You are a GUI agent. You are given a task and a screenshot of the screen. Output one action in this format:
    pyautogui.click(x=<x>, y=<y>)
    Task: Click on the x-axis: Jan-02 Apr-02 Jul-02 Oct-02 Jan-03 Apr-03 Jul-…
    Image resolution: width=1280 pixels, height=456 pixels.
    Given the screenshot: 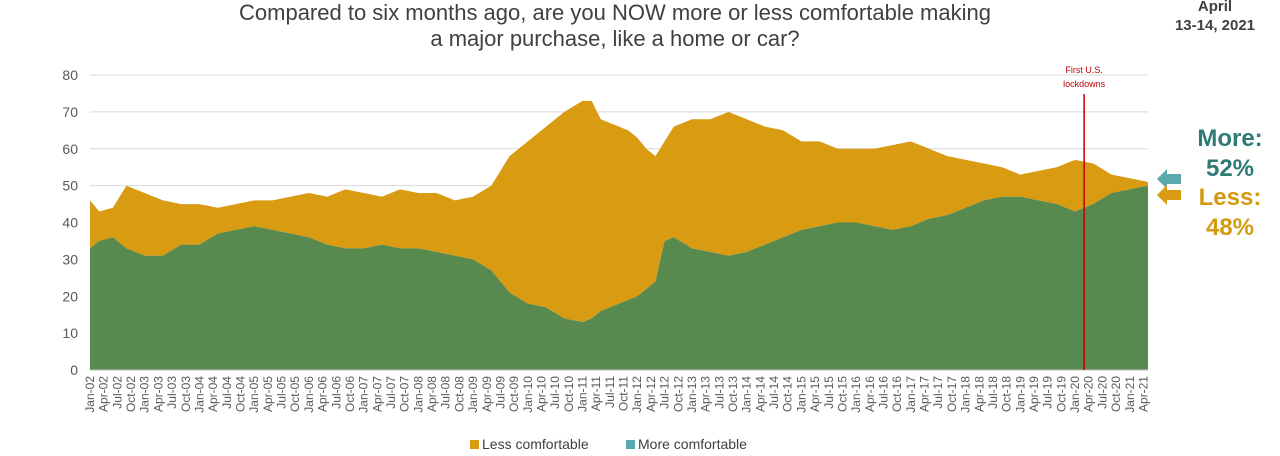 What is the action you would take?
    pyautogui.click(x=616, y=394)
    